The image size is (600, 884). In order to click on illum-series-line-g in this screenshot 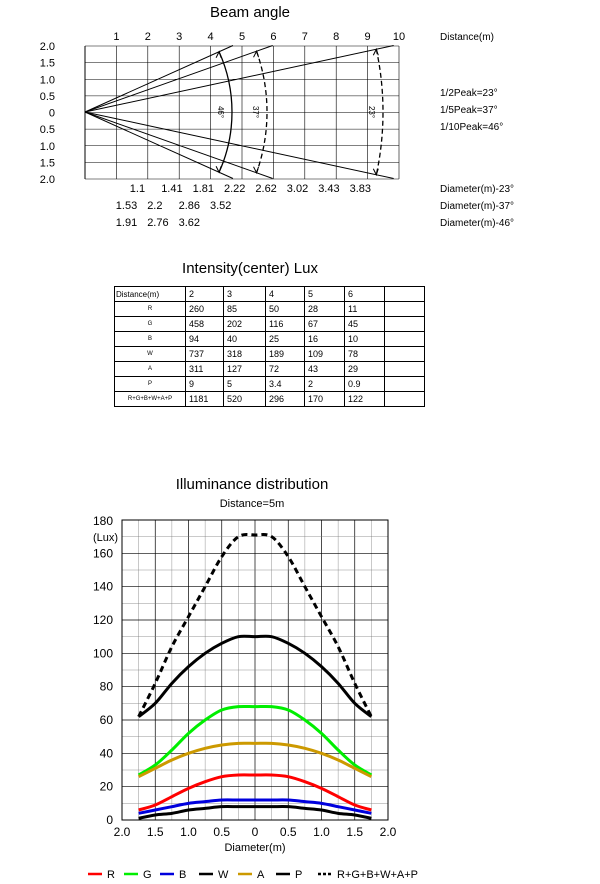, I will do `click(255, 740)`.